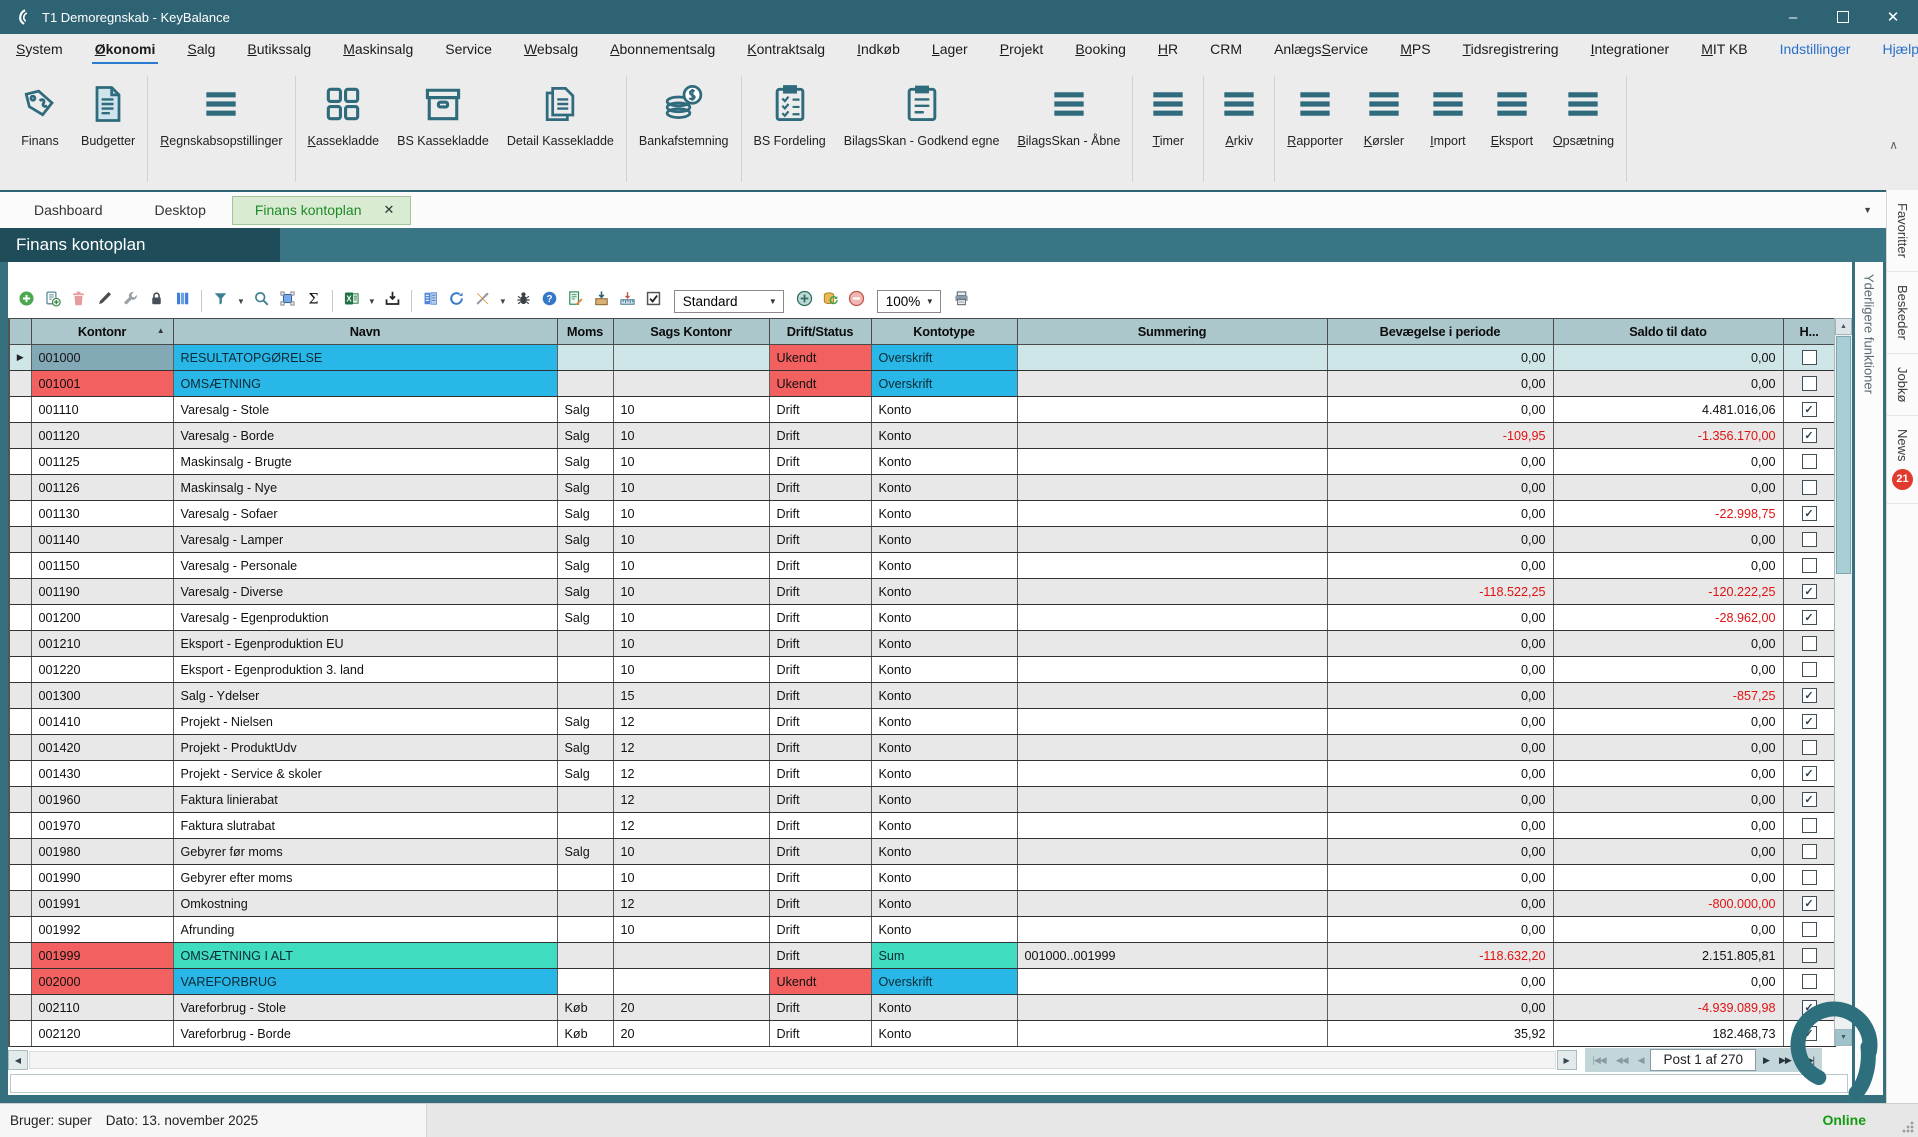  Describe the element at coordinates (949, 49) in the screenshot. I see `menu-lager: Lager` at that location.